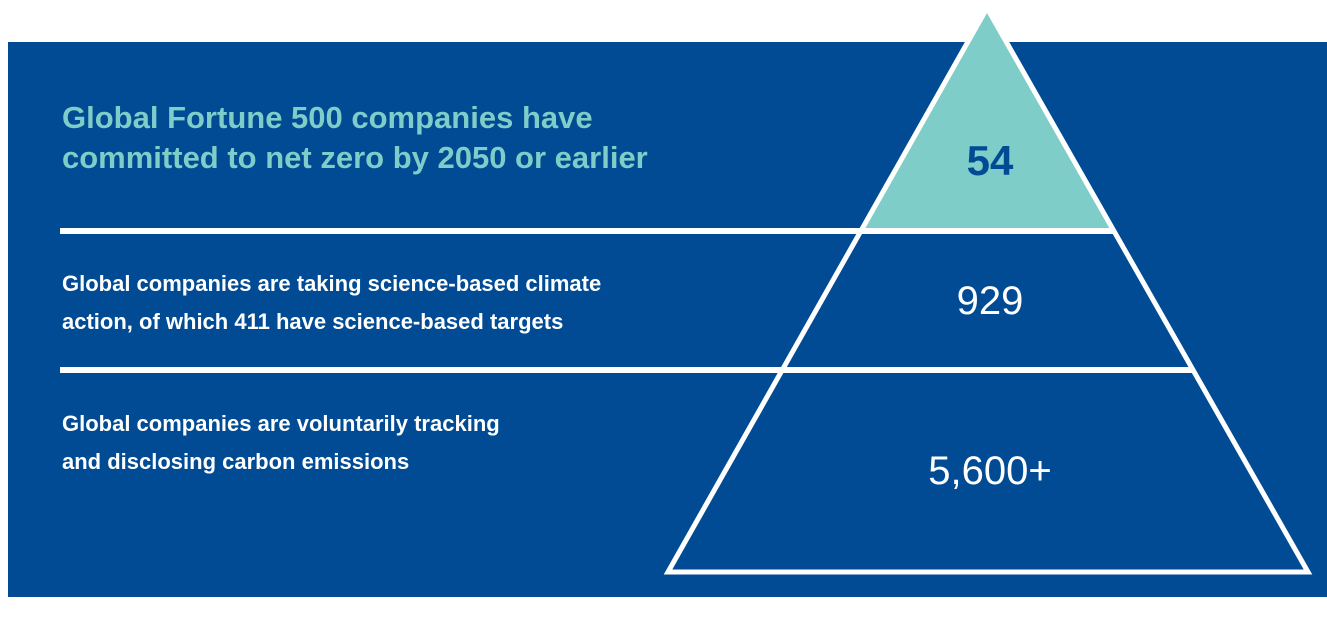 The height and width of the screenshot is (625, 1327). What do you see at coordinates (327, 117) in the screenshot?
I see `tier-description: Global Fortune 500 companies have` at bounding box center [327, 117].